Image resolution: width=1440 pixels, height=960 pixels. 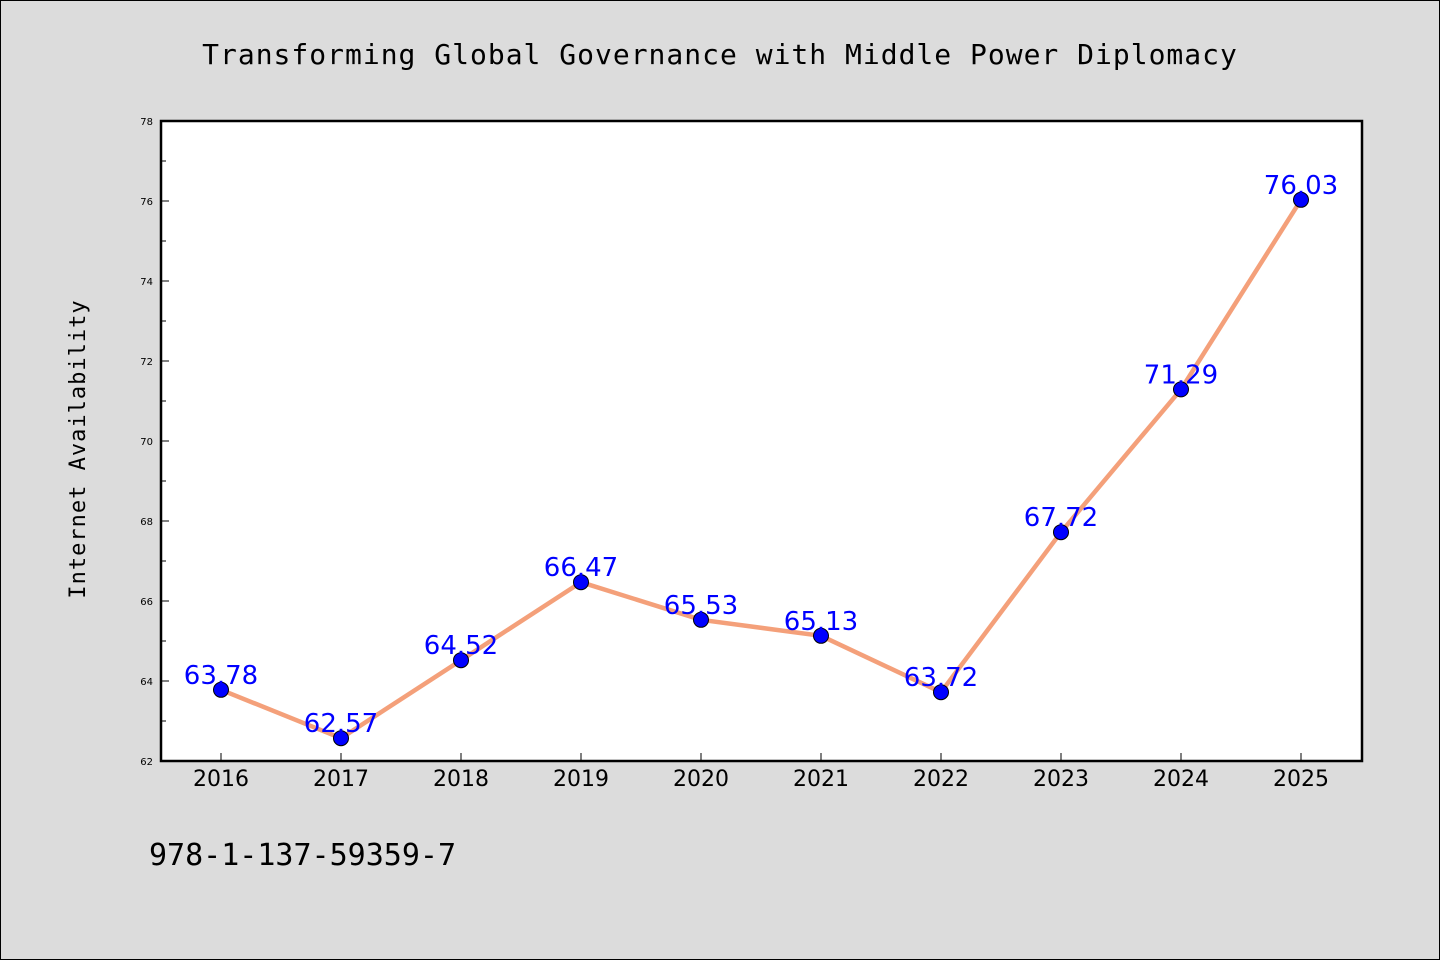 What do you see at coordinates (581, 779) in the screenshot?
I see `x-tick-label: 2019` at bounding box center [581, 779].